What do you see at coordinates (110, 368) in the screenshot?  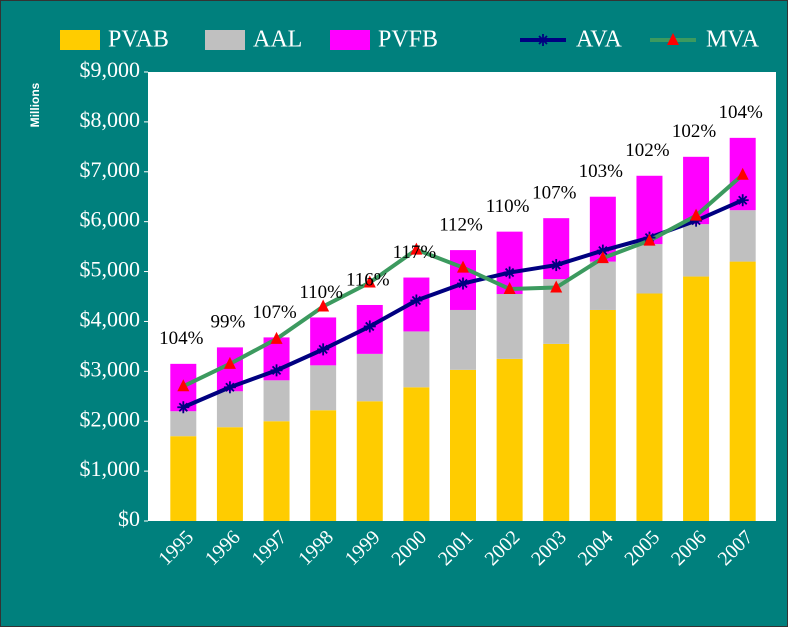 I see `y-tick-label: $3,000` at bounding box center [110, 368].